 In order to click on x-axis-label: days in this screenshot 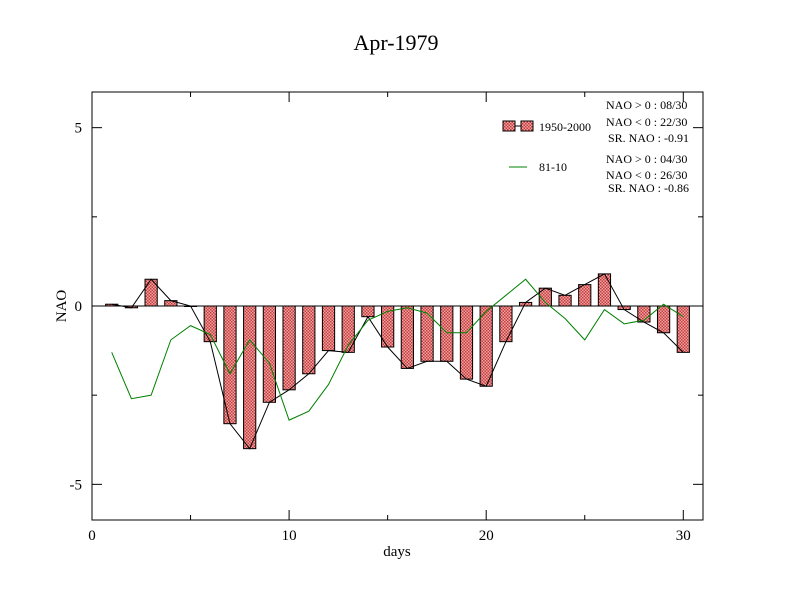, I will do `click(397, 552)`.